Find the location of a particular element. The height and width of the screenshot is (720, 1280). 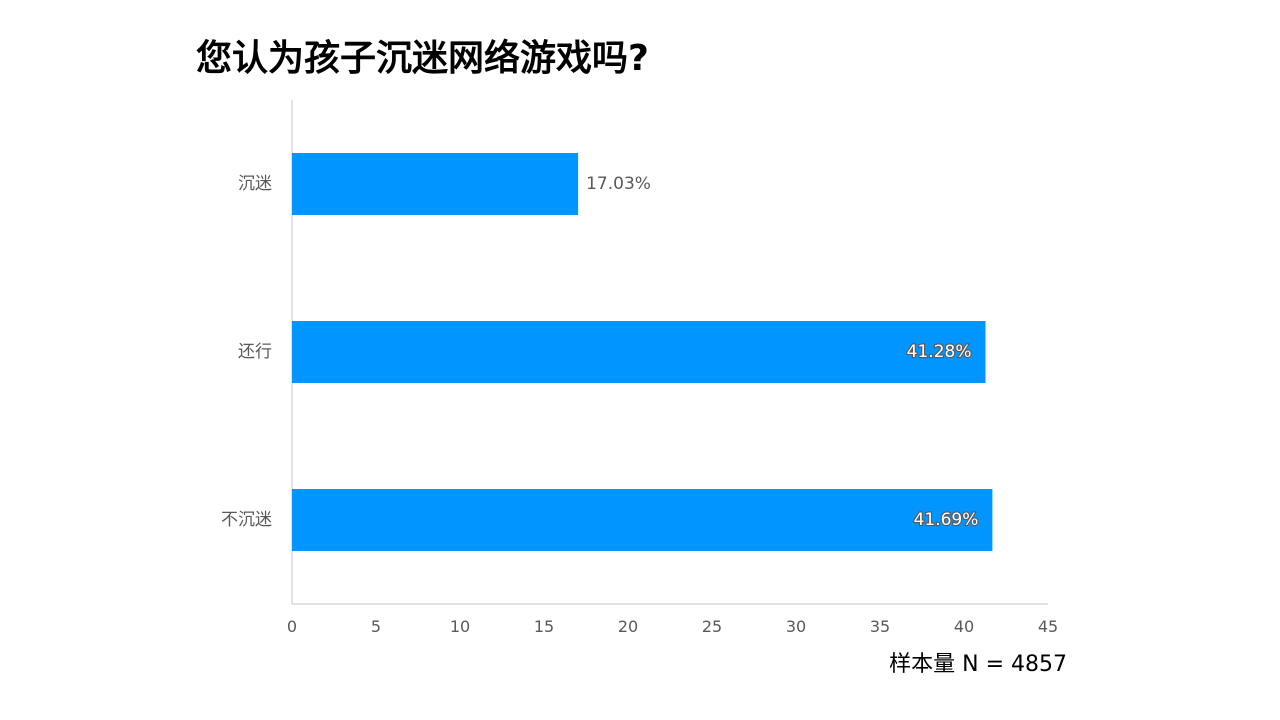

x-tick-label: 20 is located at coordinates (628, 626).